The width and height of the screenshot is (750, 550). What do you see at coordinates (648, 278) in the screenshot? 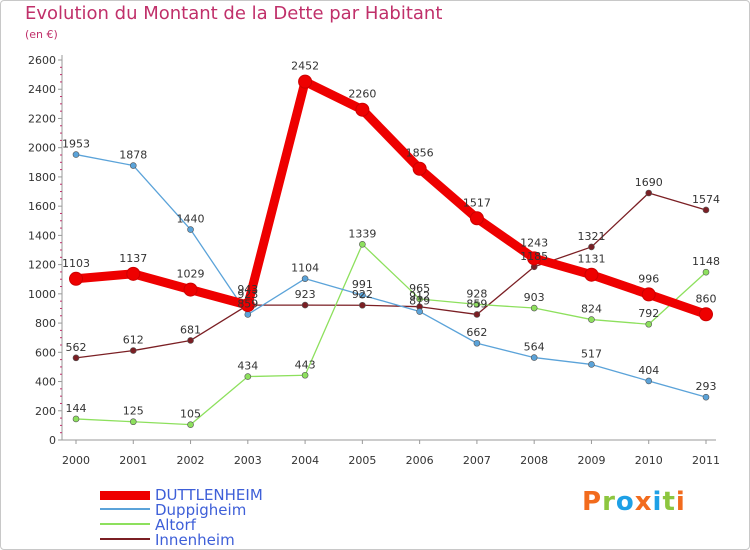
I see `data-label: 996` at bounding box center [648, 278].